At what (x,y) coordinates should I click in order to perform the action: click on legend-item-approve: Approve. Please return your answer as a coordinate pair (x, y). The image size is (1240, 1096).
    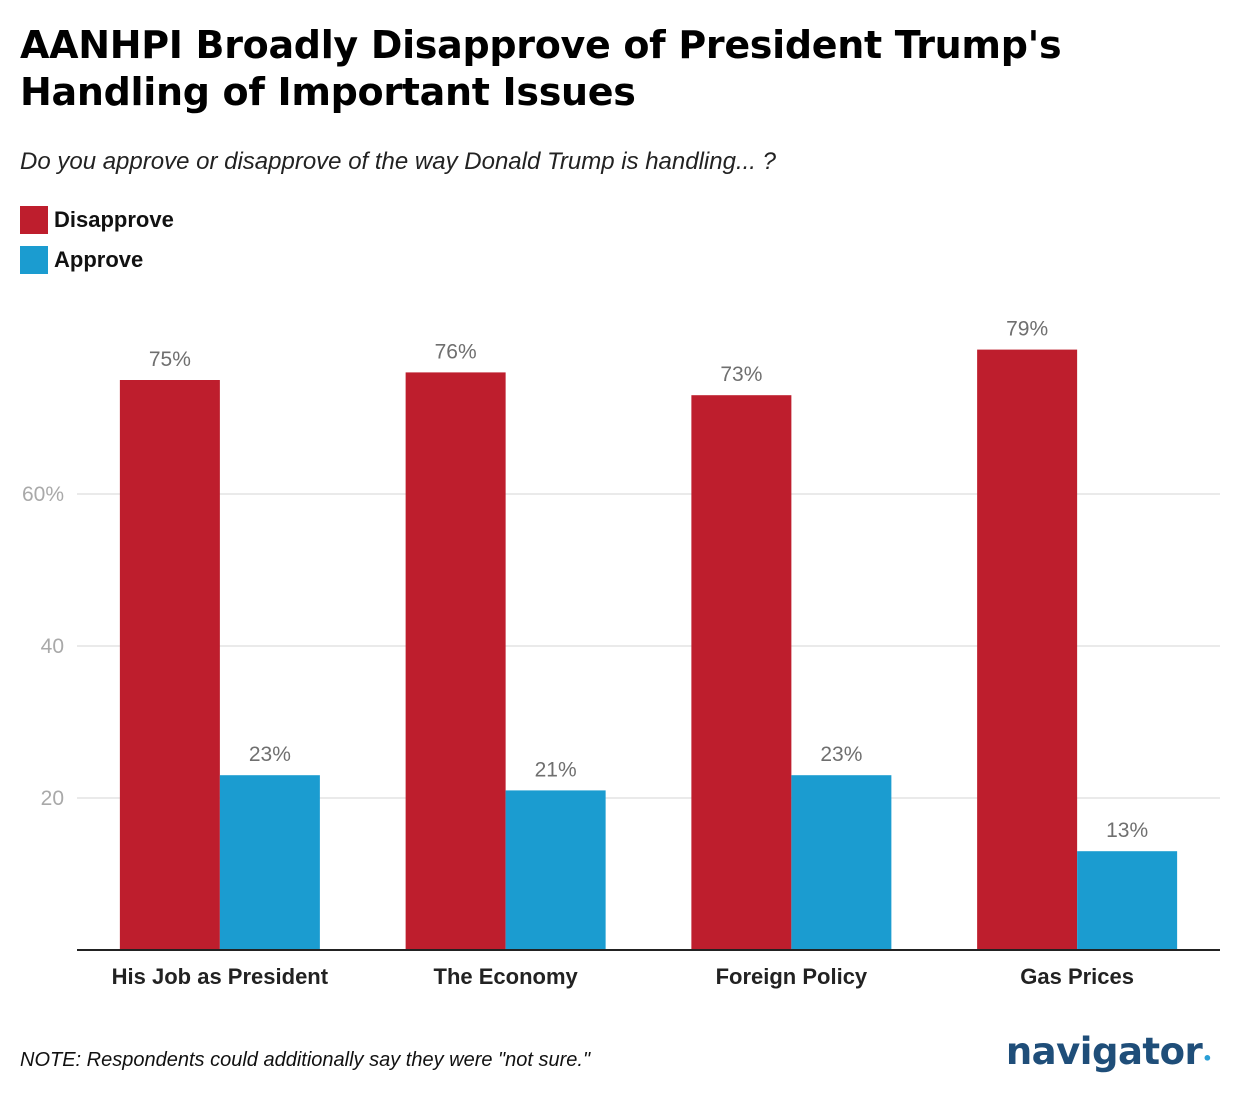
    Looking at the image, I should click on (97, 260).